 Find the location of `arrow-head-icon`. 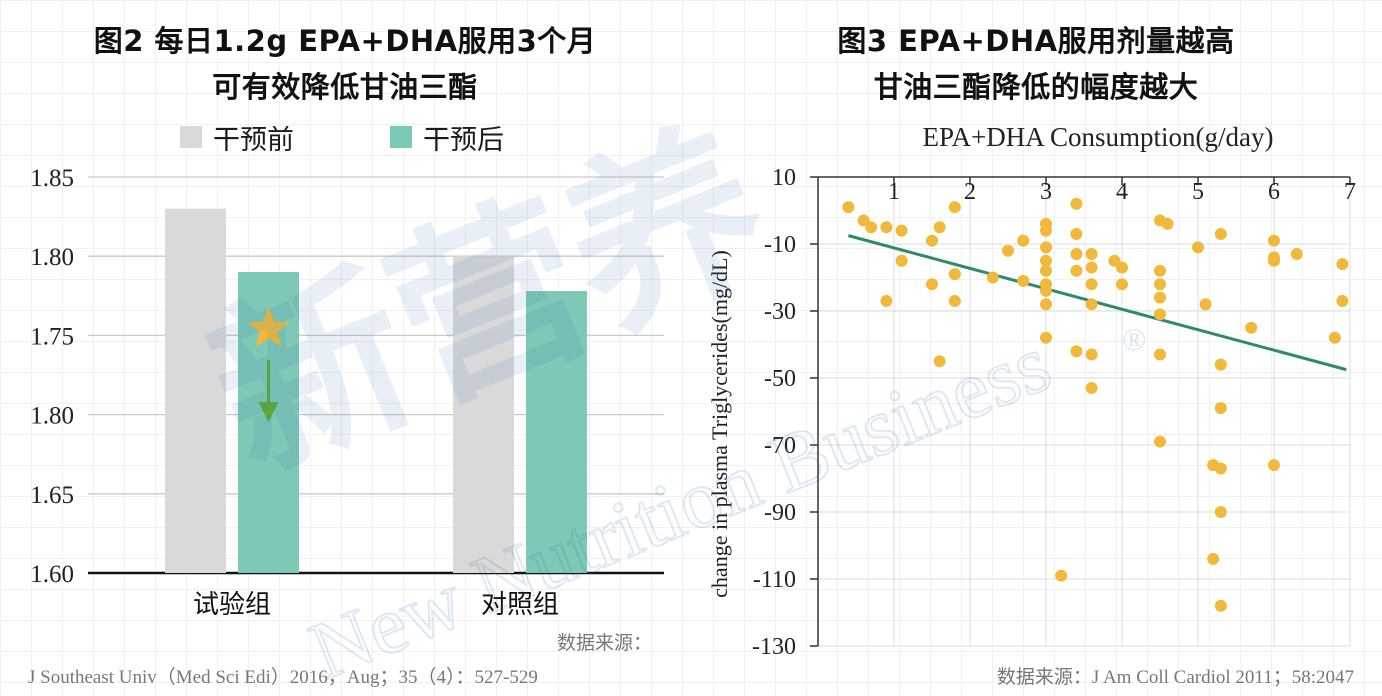

arrow-head-icon is located at coordinates (268, 412).